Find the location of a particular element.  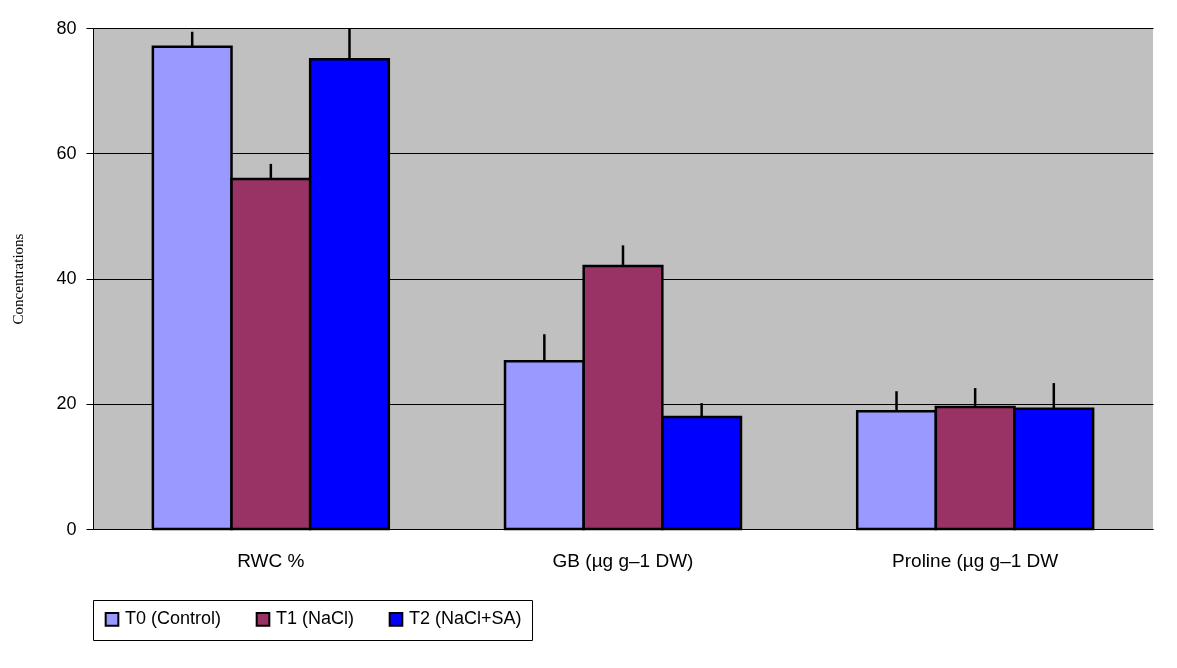

x-tick-label: RWC % is located at coordinates (271, 560).